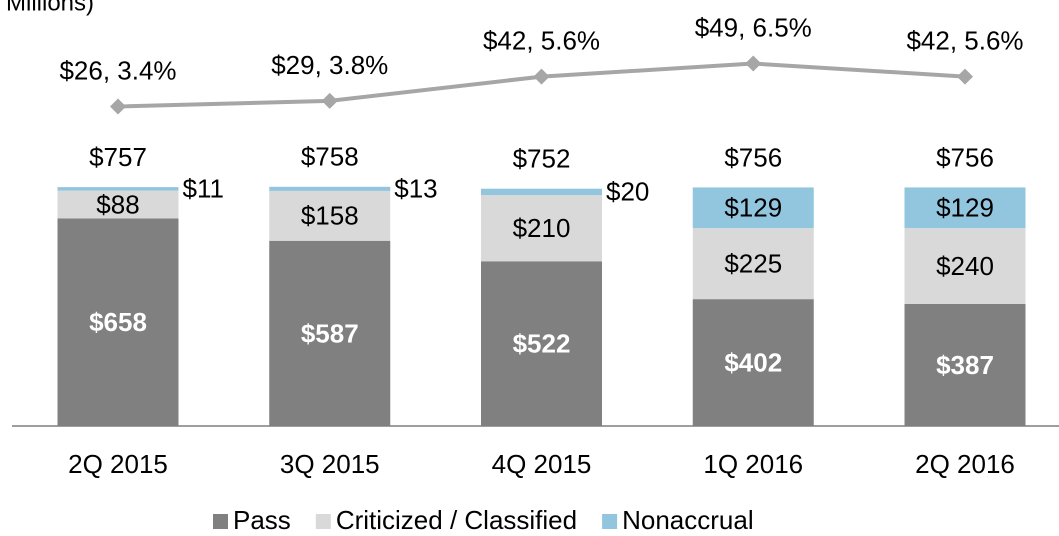 The image size is (1059, 536). Describe the element at coordinates (415, 189) in the screenshot. I see `data-label: $13` at that location.